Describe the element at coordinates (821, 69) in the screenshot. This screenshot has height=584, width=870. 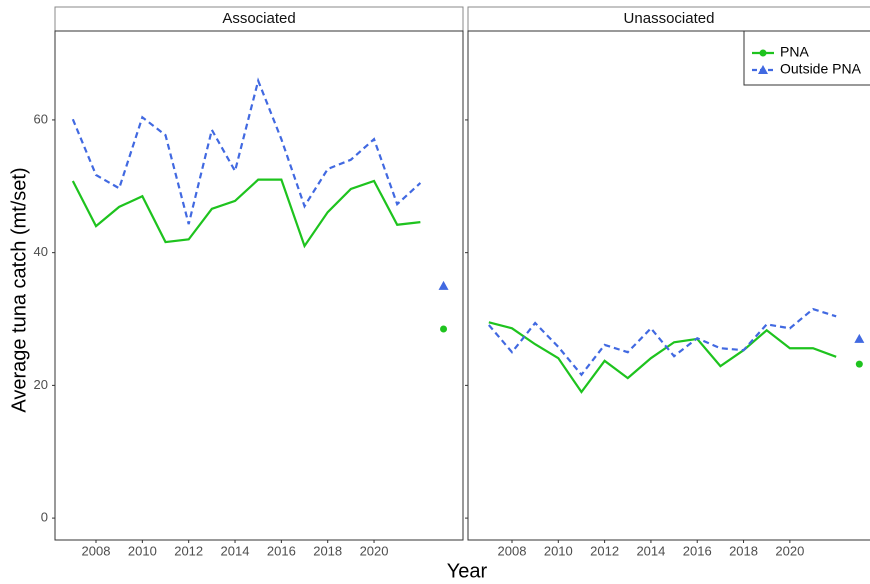
I see `legend-label: Outside PNA` at that location.